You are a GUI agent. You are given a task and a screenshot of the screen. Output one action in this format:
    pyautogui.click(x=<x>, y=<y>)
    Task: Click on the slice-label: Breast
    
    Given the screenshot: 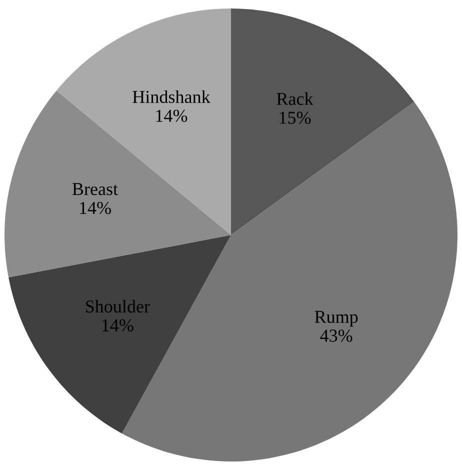 What is the action you would take?
    pyautogui.click(x=95, y=189)
    